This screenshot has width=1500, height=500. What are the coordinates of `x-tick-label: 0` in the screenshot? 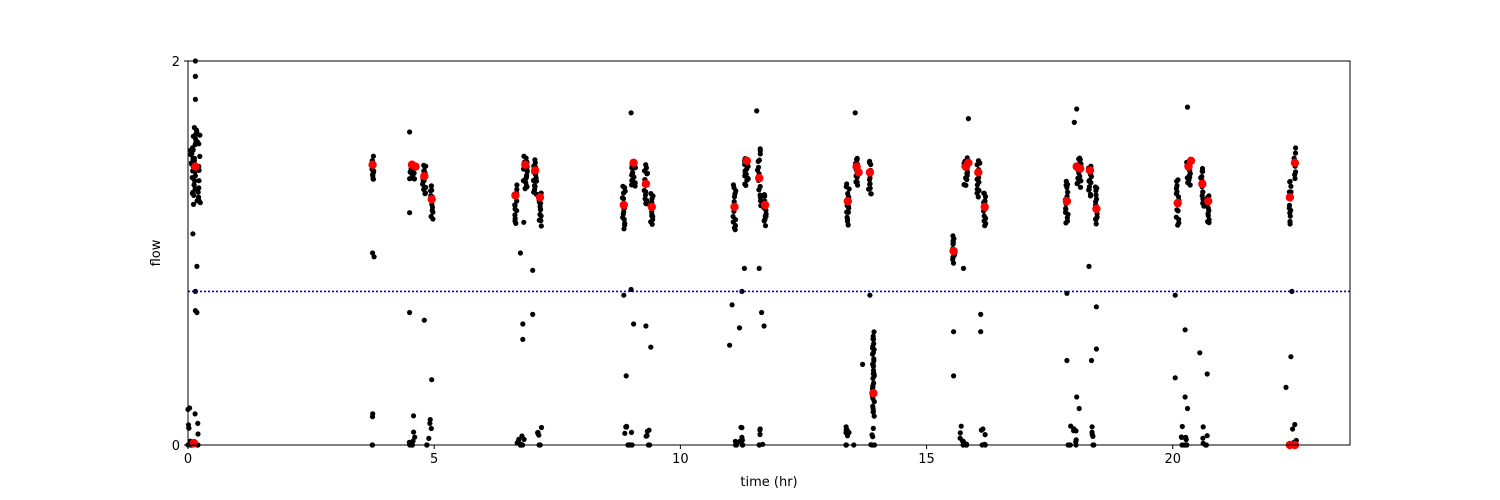 It's located at (188, 459).